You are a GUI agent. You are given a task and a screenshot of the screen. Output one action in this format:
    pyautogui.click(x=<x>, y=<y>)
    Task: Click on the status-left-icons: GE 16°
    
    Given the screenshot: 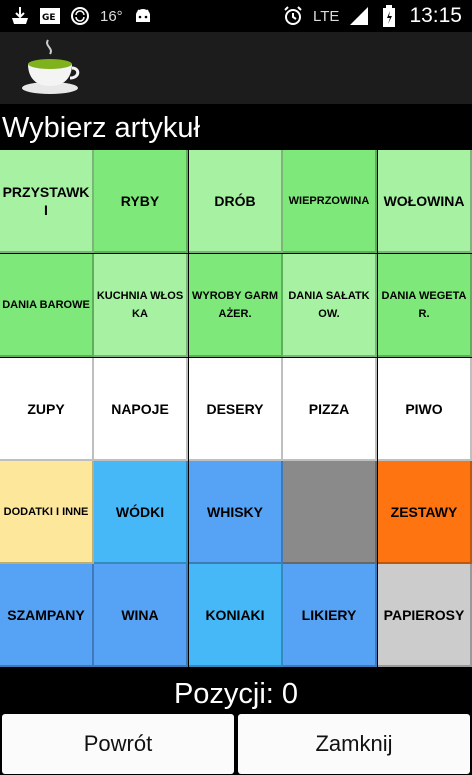 What is the action you would take?
    pyautogui.click(x=81, y=16)
    